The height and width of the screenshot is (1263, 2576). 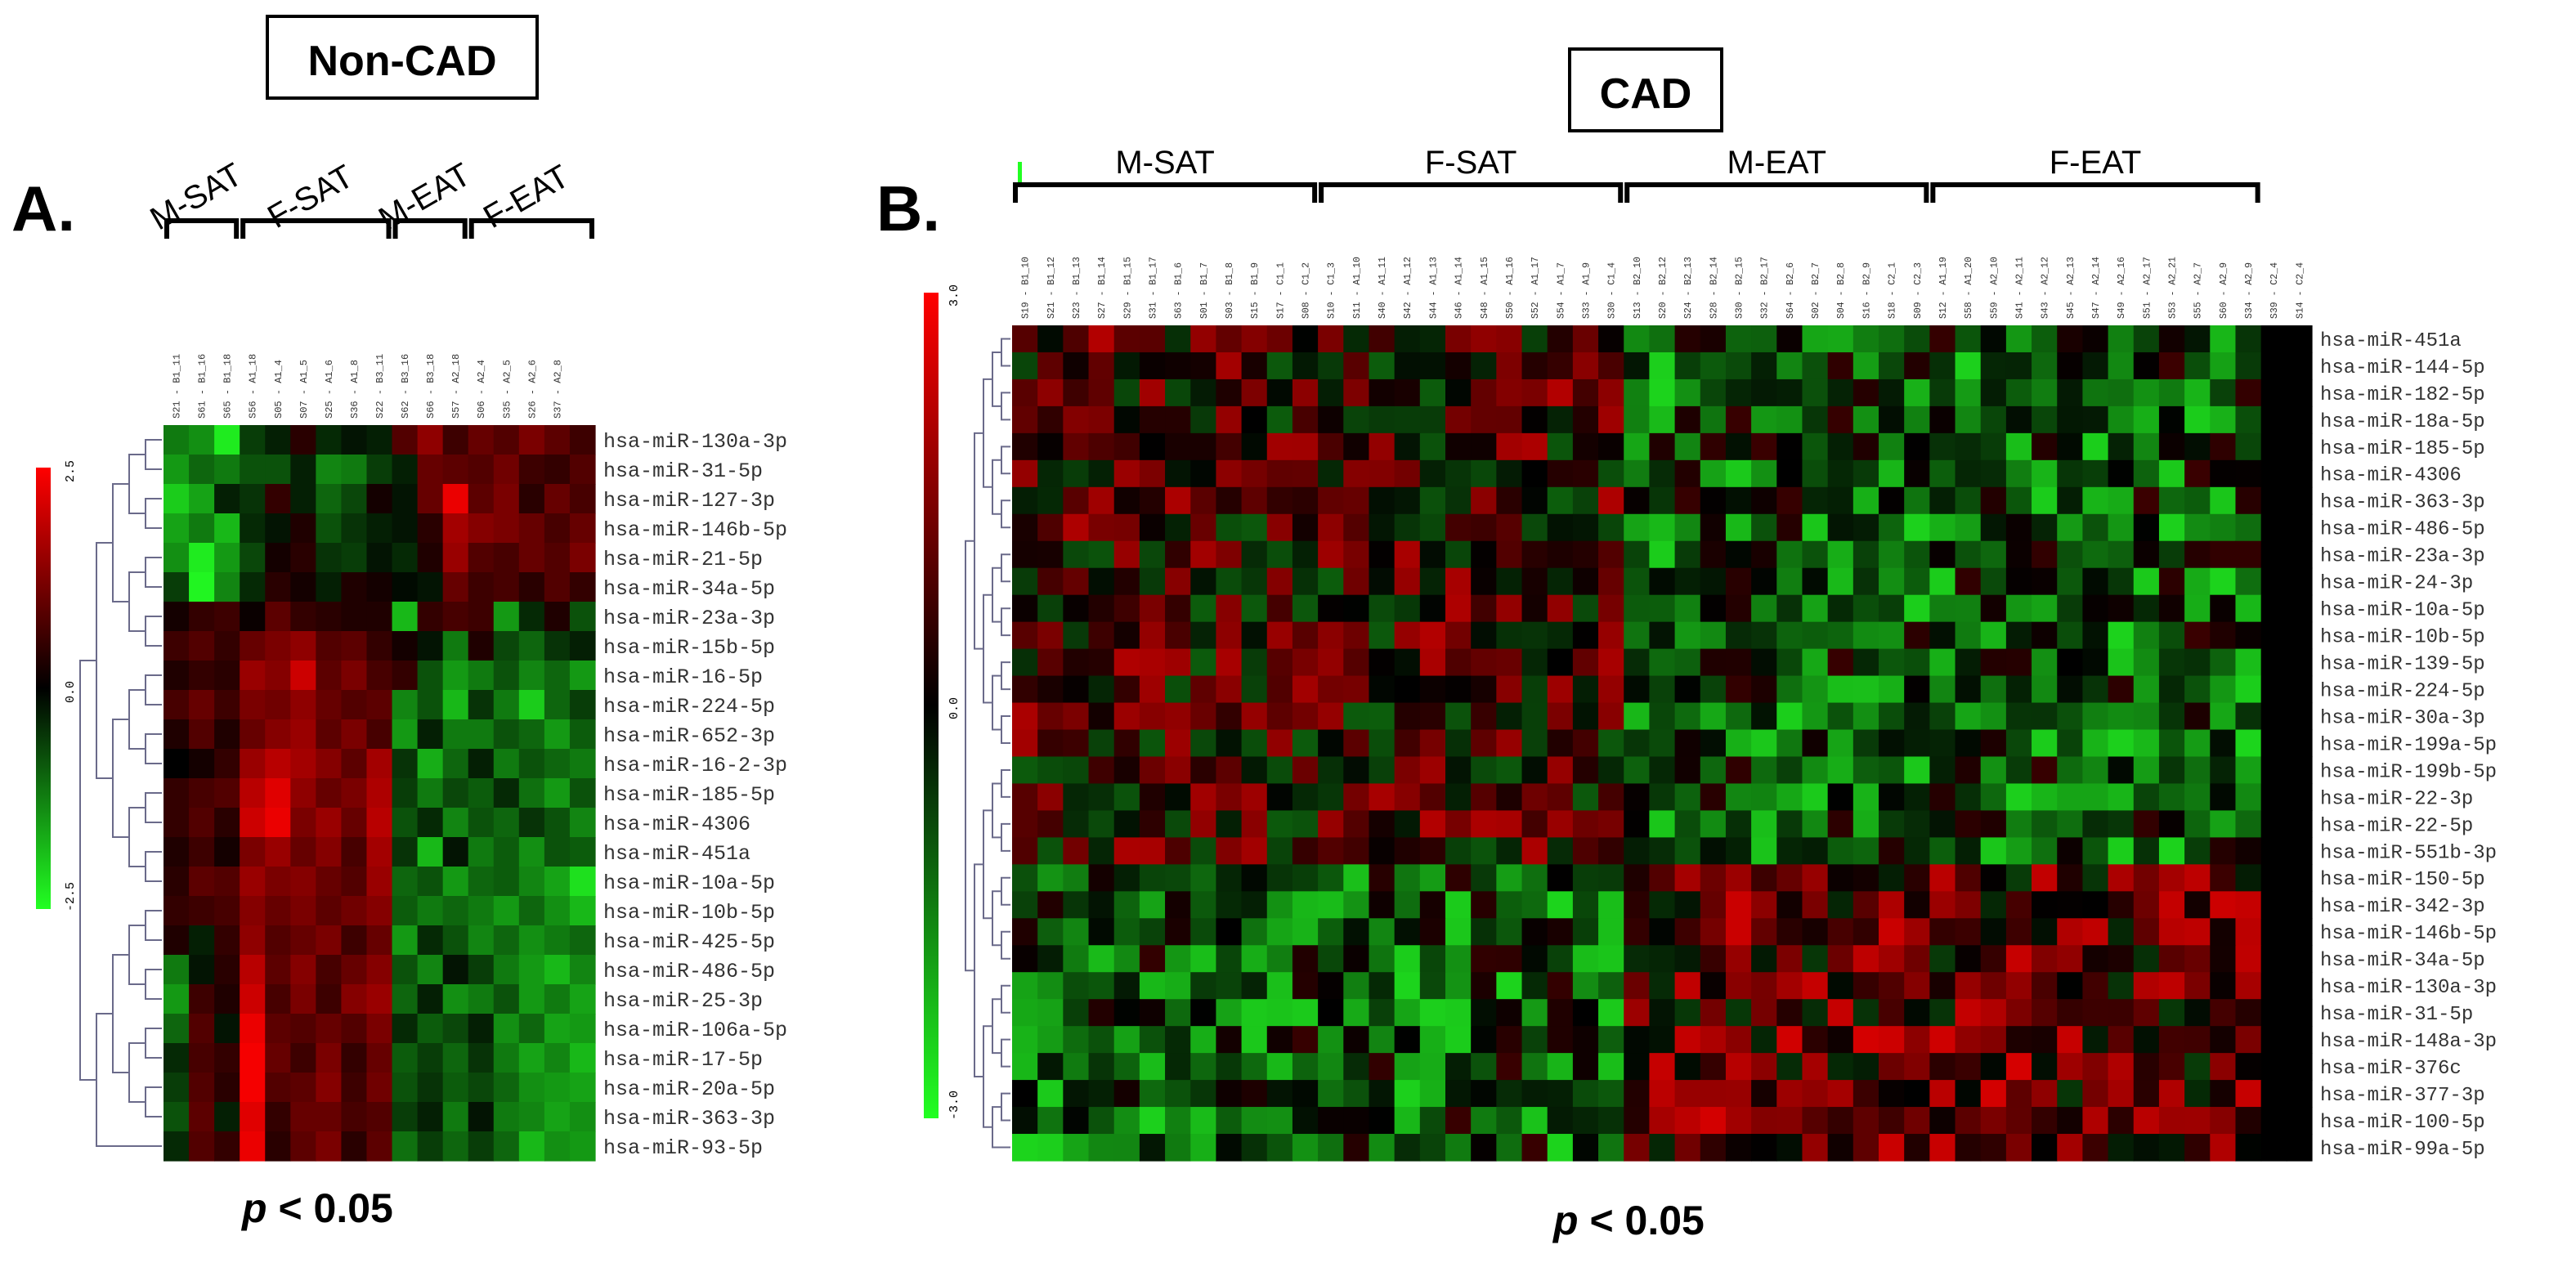 What do you see at coordinates (2095, 192) in the screenshot?
I see `group-bracket` at bounding box center [2095, 192].